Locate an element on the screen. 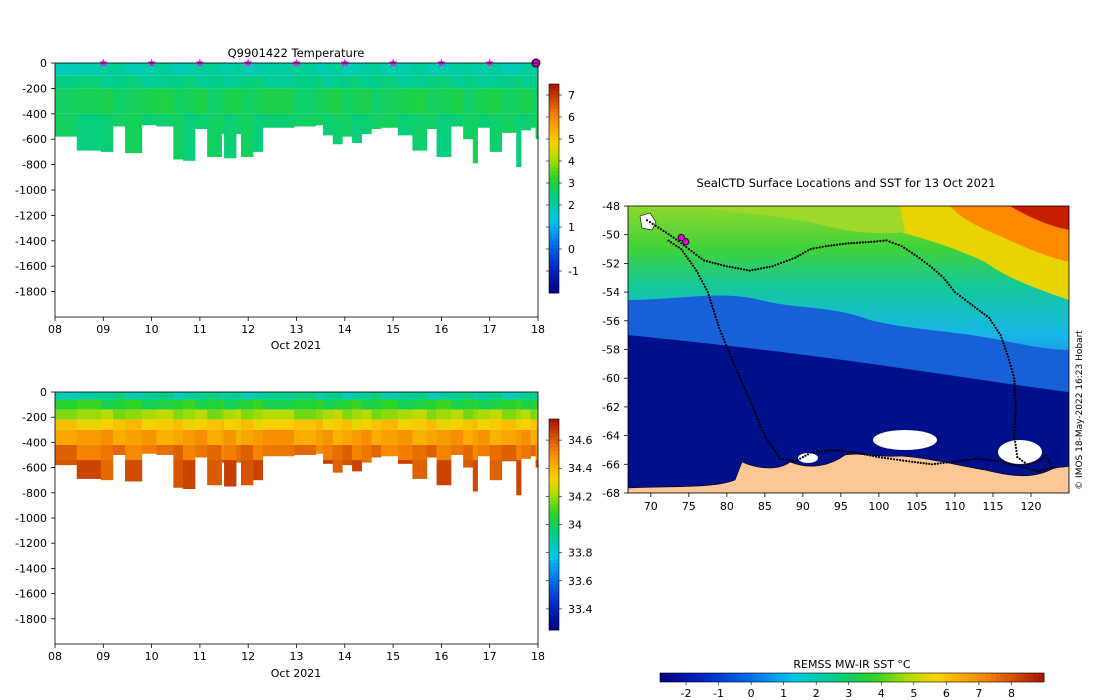  x-tick-label: 17 is located at coordinates (490, 329).